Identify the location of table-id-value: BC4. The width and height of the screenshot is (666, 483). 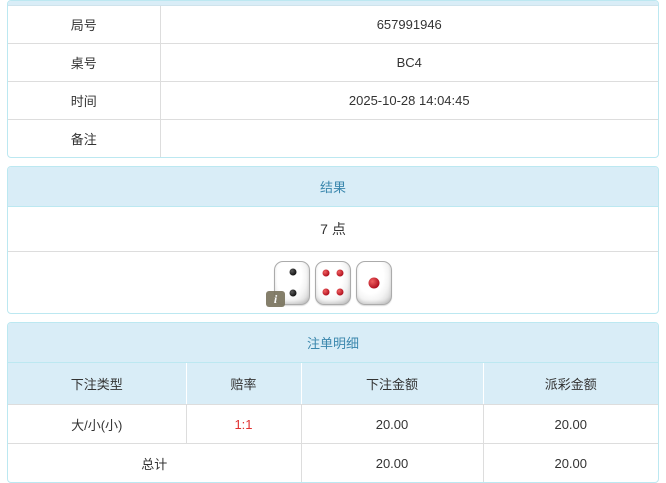
(409, 62).